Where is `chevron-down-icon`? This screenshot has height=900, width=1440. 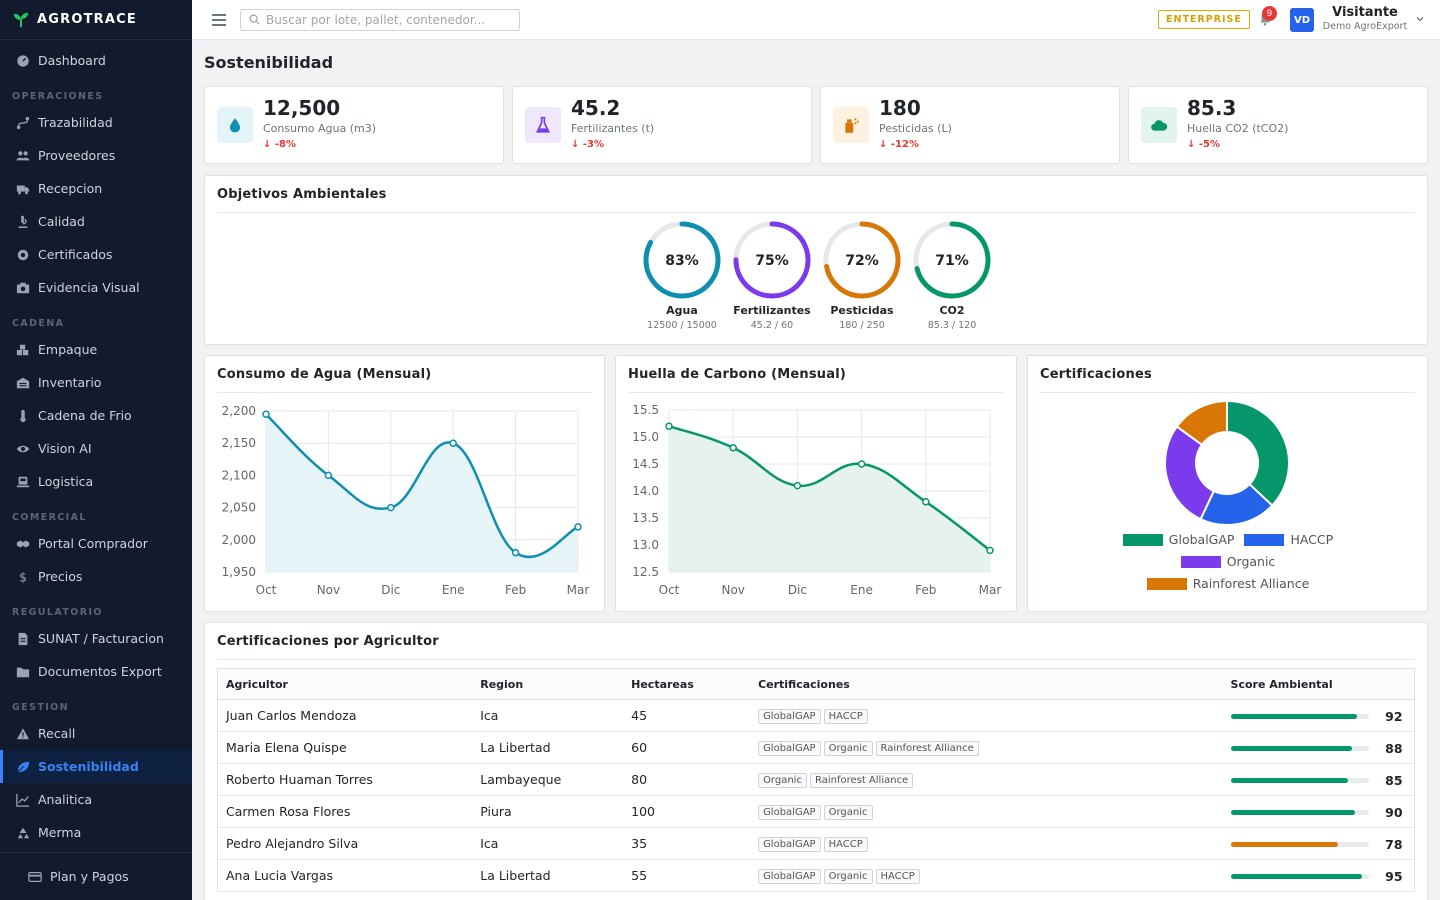 chevron-down-icon is located at coordinates (1420, 19).